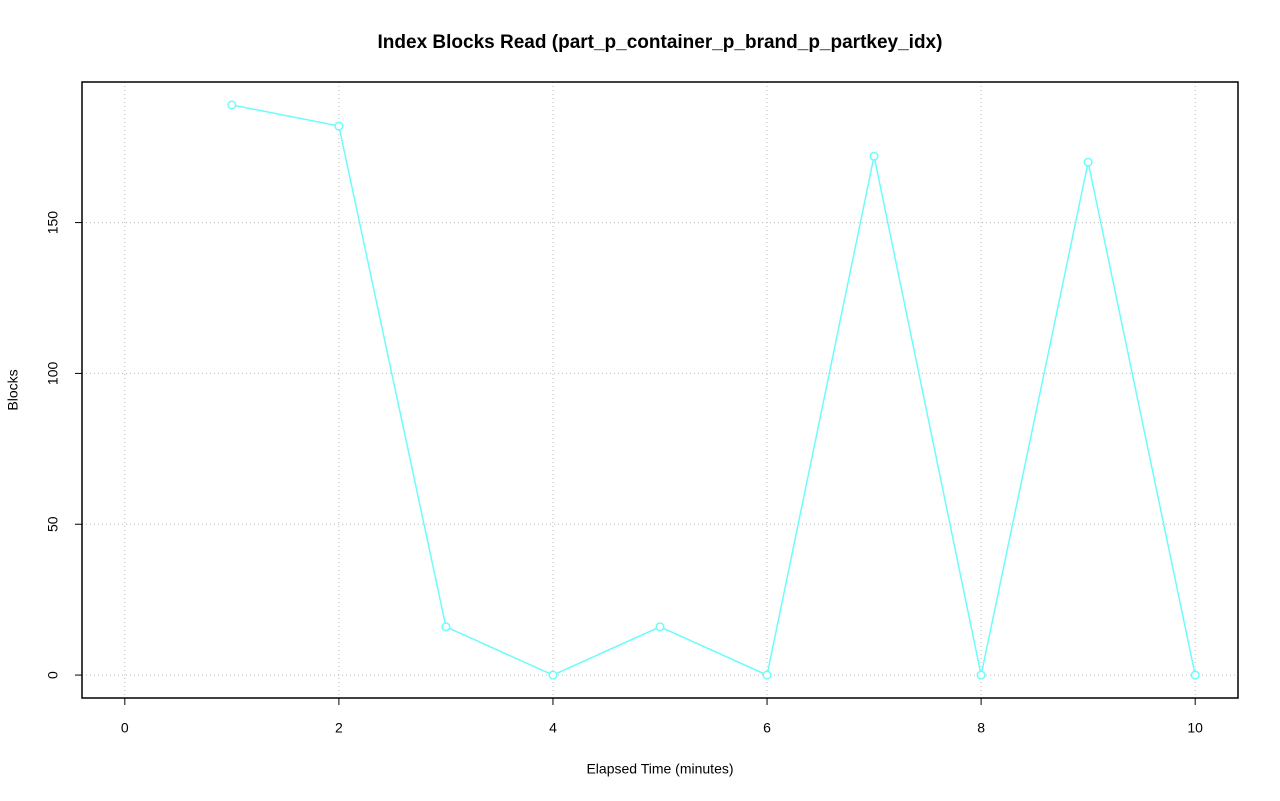 The width and height of the screenshot is (1280, 801). I want to click on x-tick-label: 0, so click(125, 728).